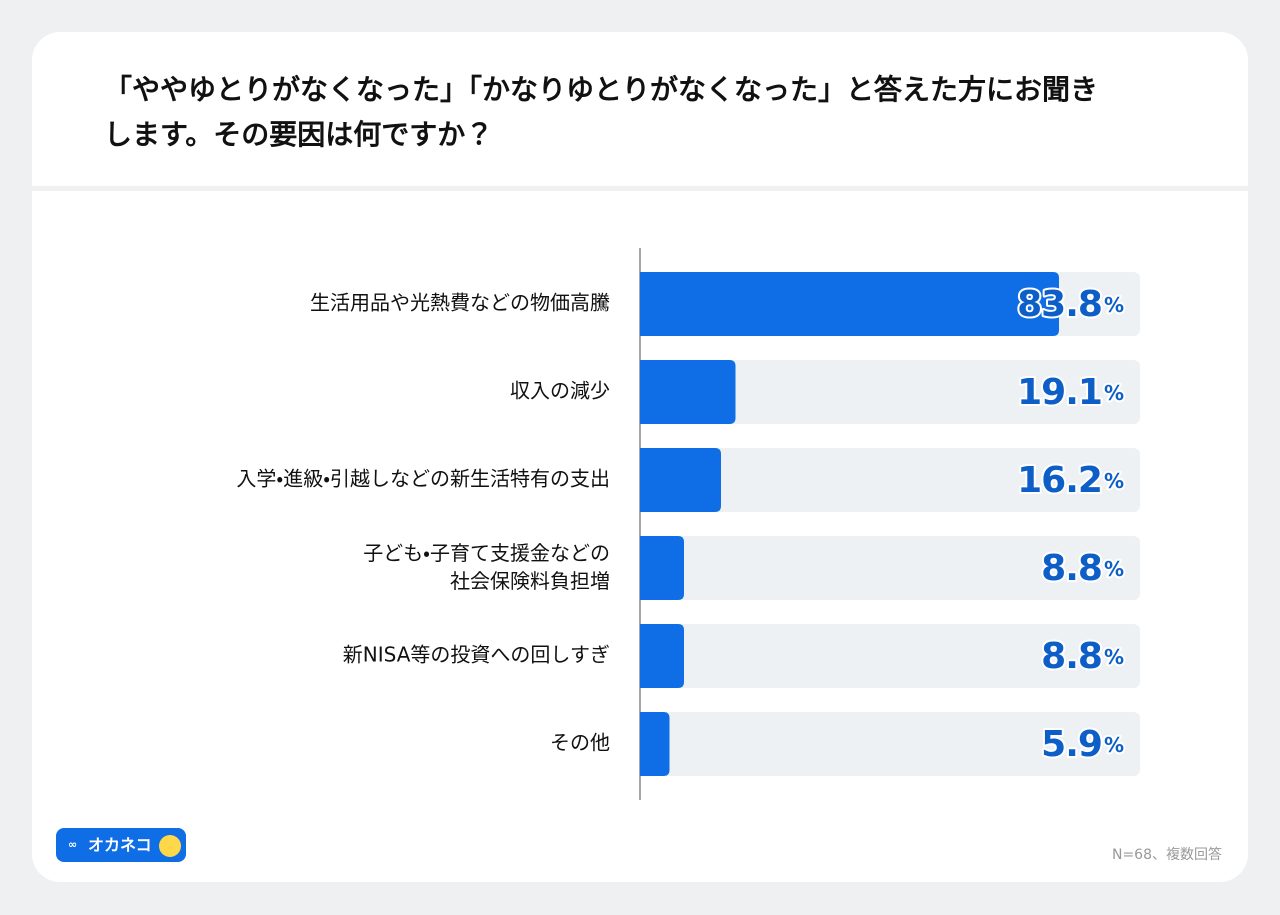 The height and width of the screenshot is (915, 1280). I want to click on value-label: 5.9%, so click(1082, 744).